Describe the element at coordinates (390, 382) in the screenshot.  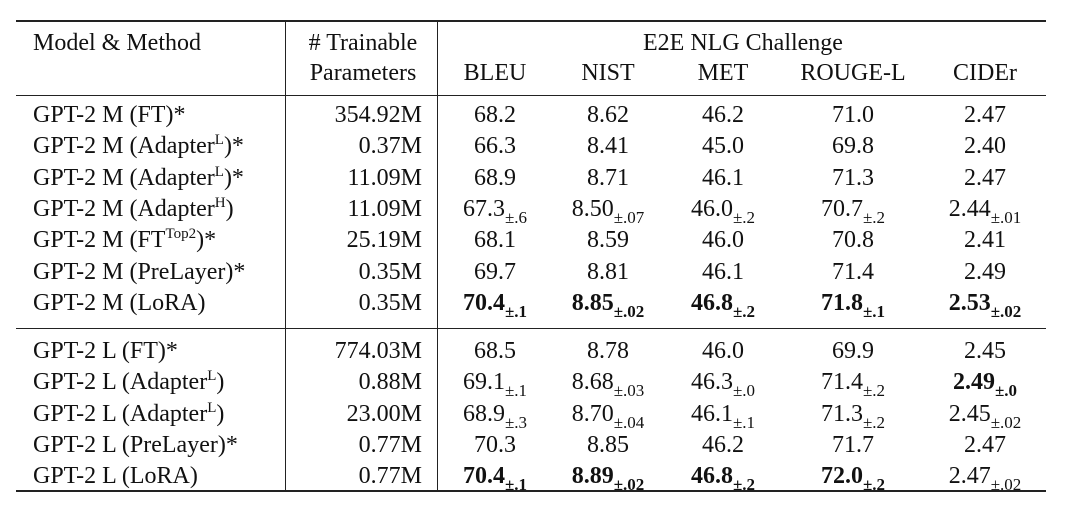
I see `params-cell: 0.88M` at that location.